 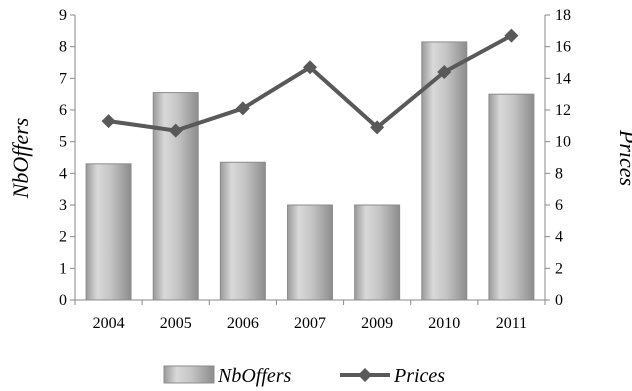 I want to click on x-tick-label: 2004, so click(x=109, y=323).